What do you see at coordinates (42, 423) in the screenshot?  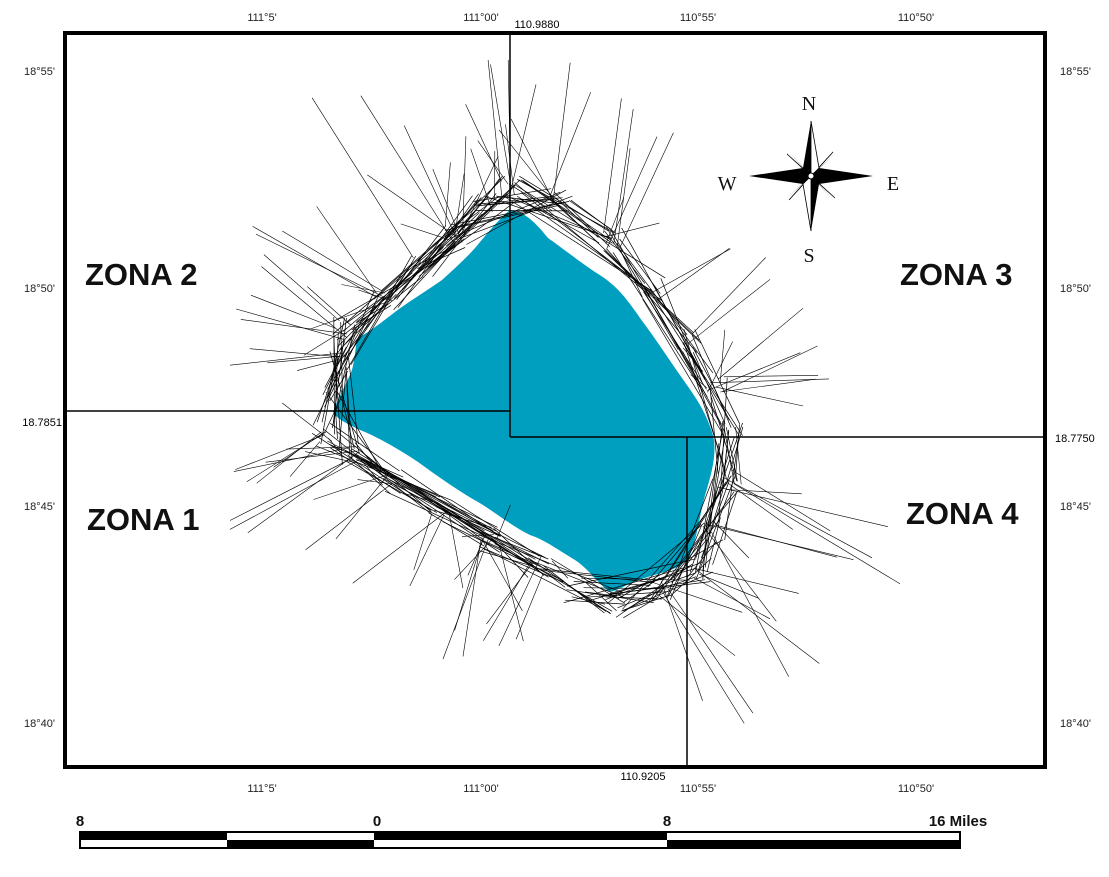 I see `divider-label-lat-left: 18.7851` at bounding box center [42, 423].